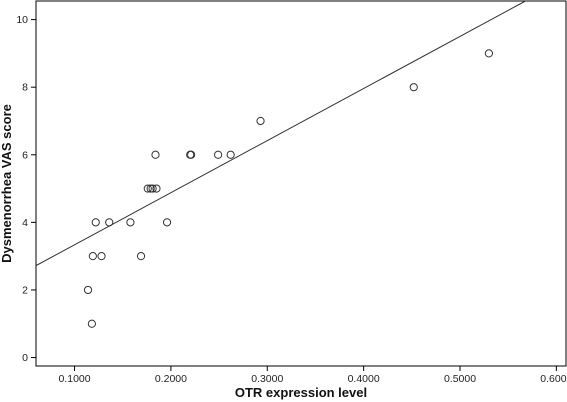  What do you see at coordinates (364, 379) in the screenshot?
I see `x-tick-label: 0.4000` at bounding box center [364, 379].